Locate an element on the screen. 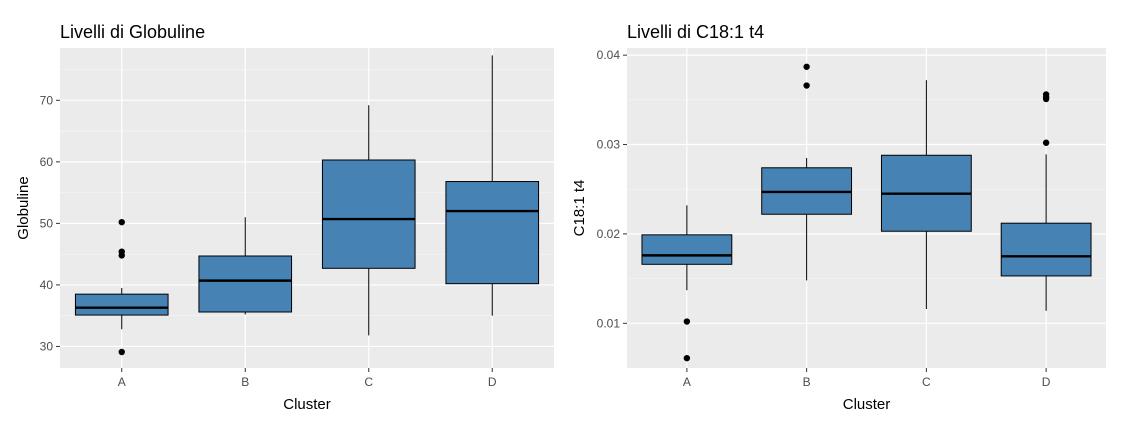 Image resolution: width=1144 pixels, height=441 pixels. y-axis-ticks: 30 40 50 60 70 is located at coordinates (50, 223).